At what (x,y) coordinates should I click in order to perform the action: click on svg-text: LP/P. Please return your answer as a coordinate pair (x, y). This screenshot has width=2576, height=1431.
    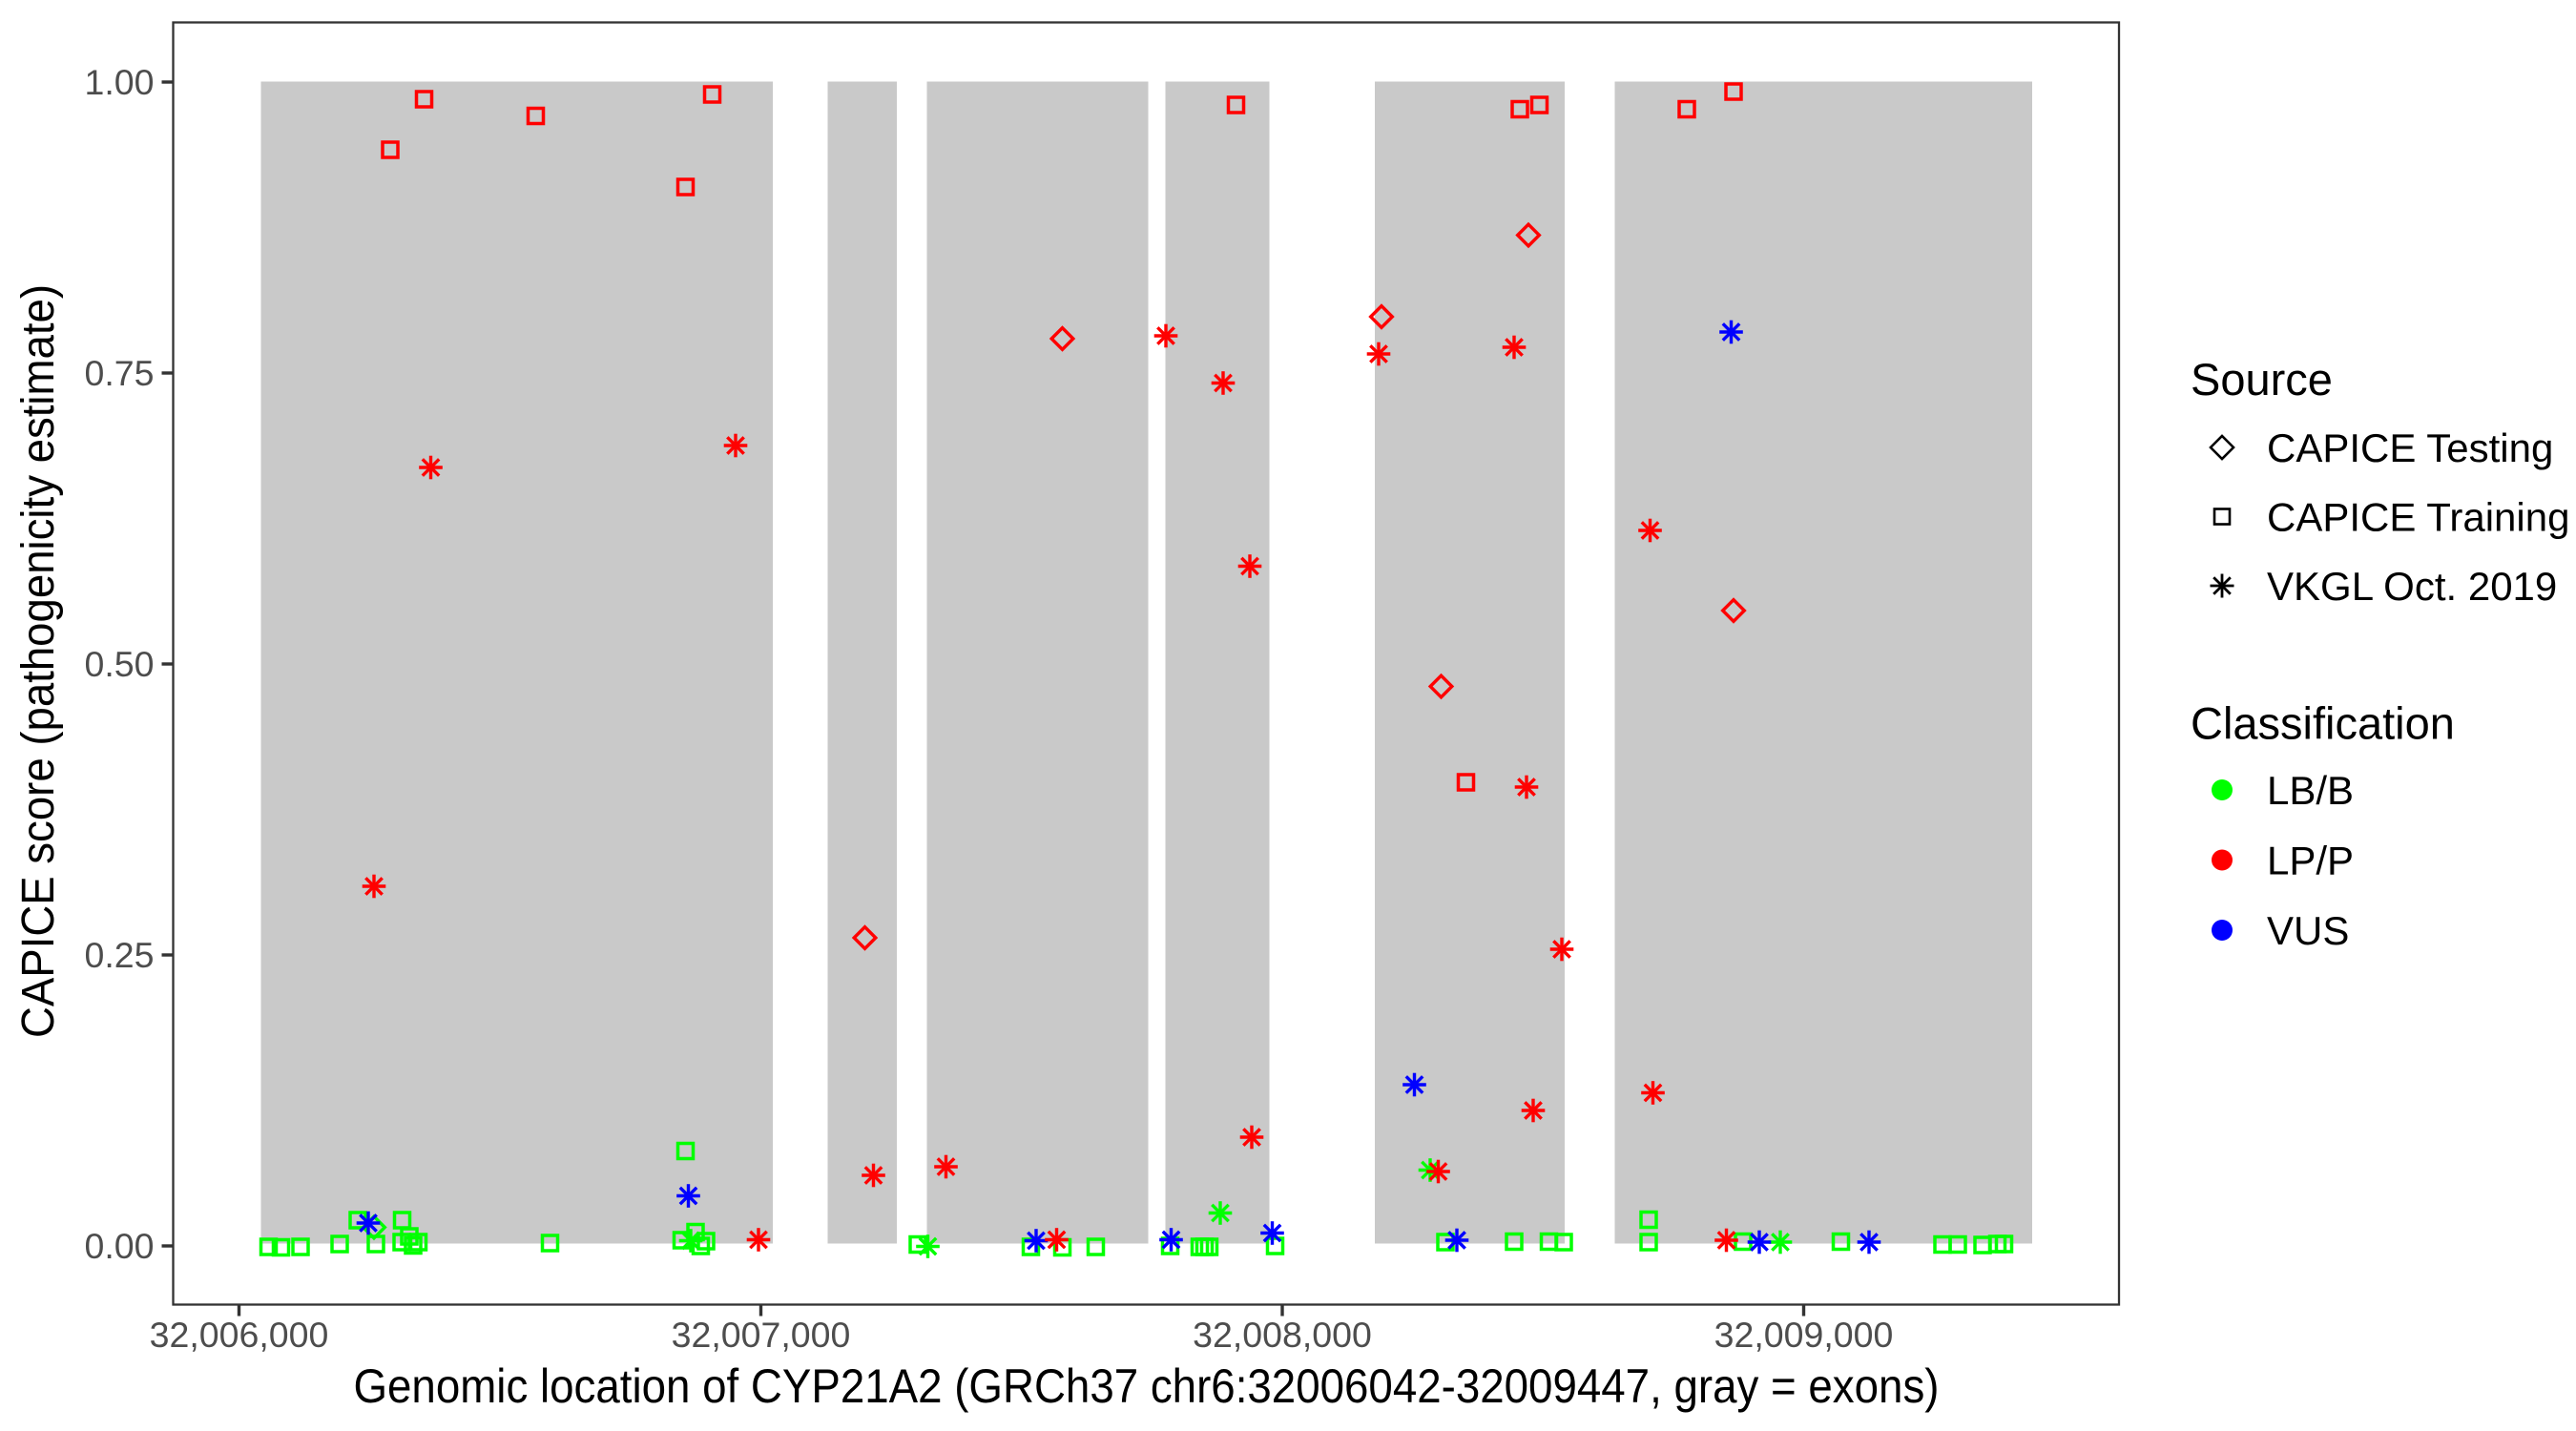
    Looking at the image, I should click on (2310, 861).